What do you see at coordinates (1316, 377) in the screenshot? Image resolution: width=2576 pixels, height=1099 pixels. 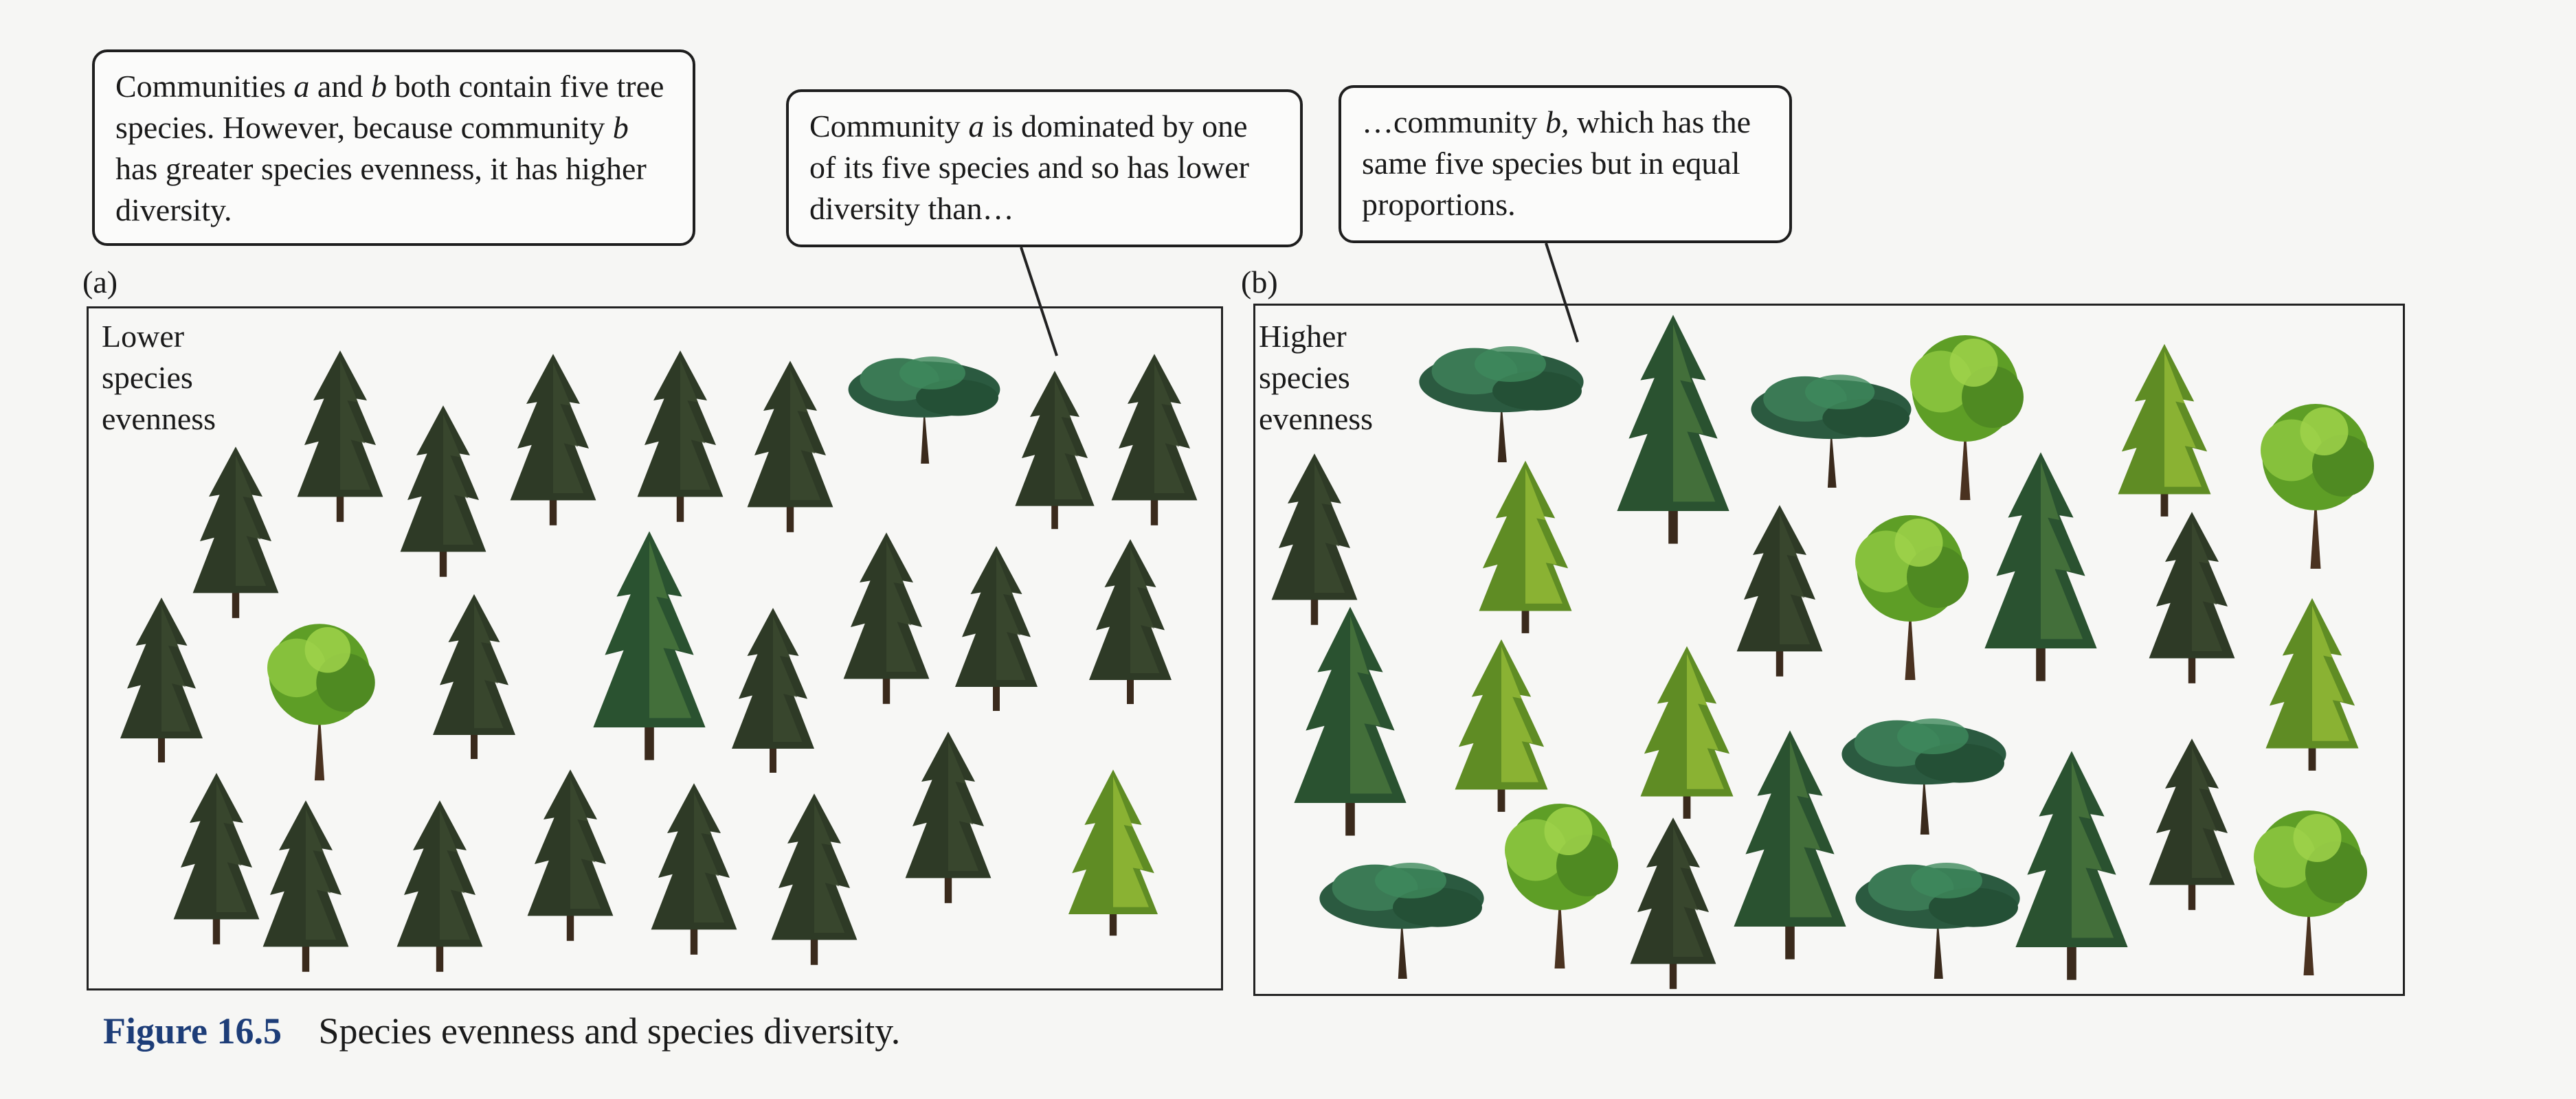 I see `panel-b-label: Higher species evenness` at bounding box center [1316, 377].